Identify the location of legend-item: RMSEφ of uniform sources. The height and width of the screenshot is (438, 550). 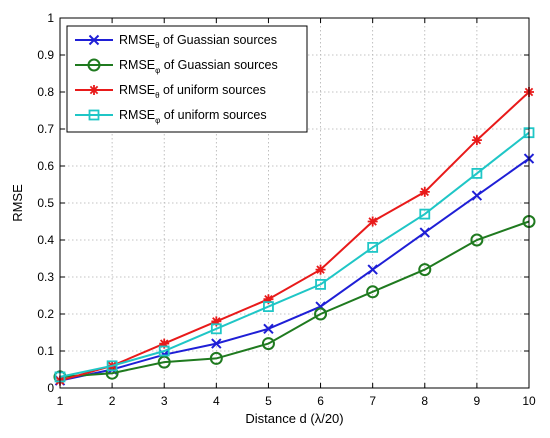
(171, 116).